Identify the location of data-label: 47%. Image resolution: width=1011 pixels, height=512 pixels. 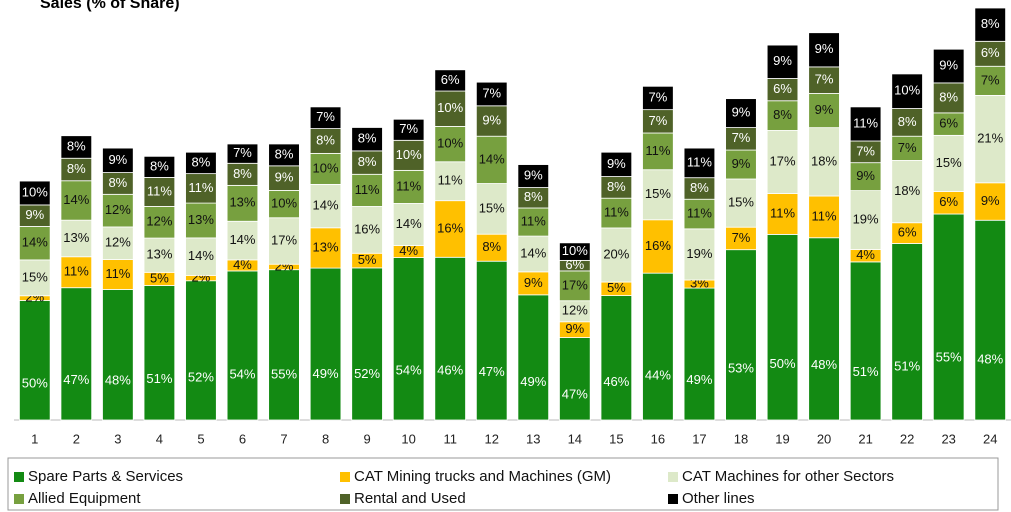
(575, 394).